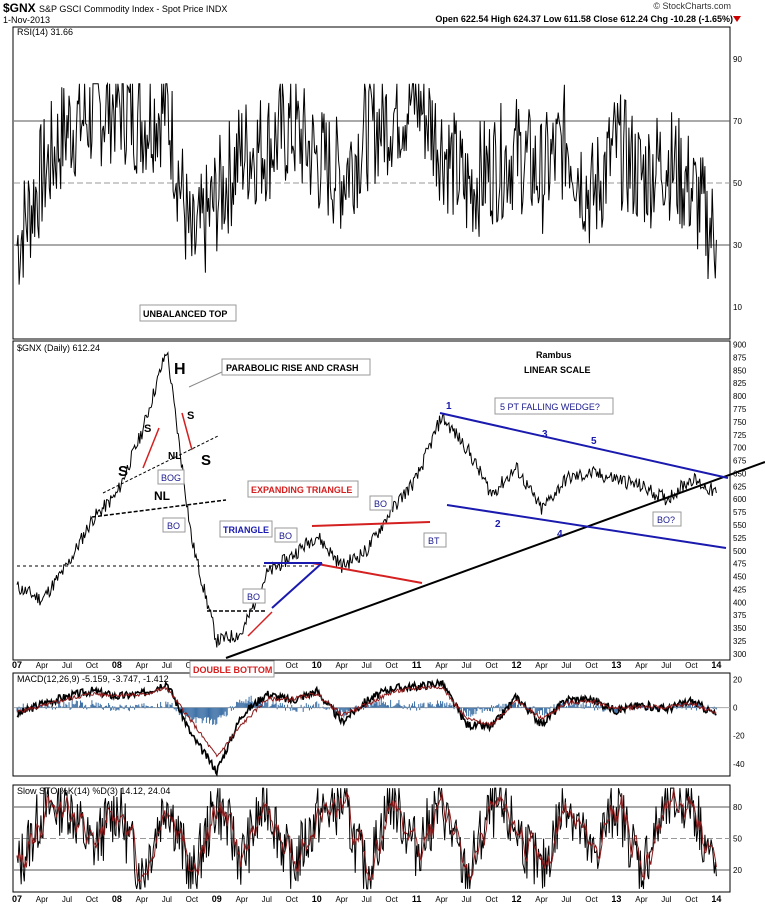 The width and height of the screenshot is (765, 909). Describe the element at coordinates (206, 460) in the screenshot. I see `right-shoulder-label: S` at that location.